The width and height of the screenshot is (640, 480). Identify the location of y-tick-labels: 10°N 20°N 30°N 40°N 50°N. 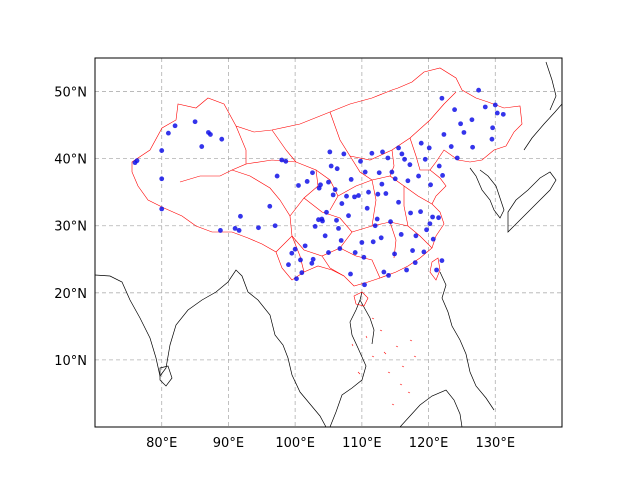
(70, 227).